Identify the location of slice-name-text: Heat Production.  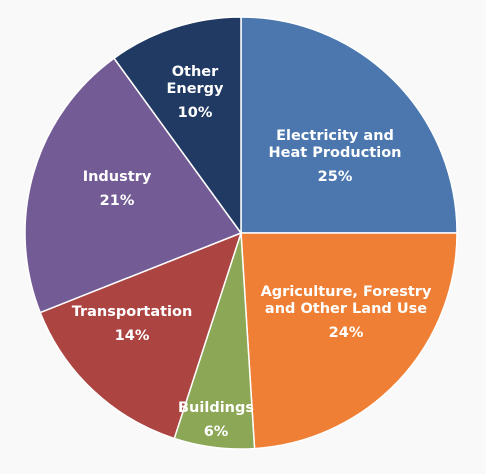
(335, 153).